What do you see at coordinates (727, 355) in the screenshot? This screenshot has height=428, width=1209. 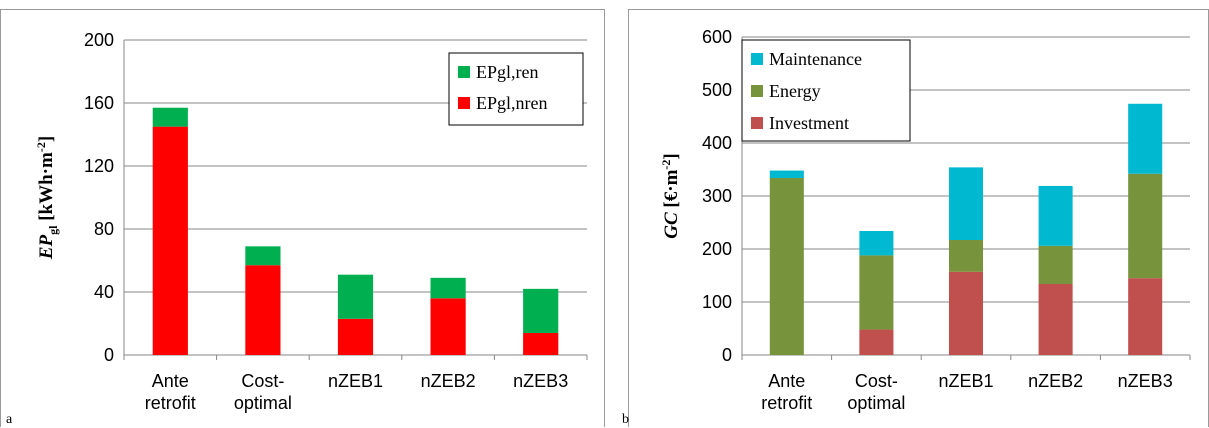 I see `chart-b-y-tick-label: 0` at bounding box center [727, 355].